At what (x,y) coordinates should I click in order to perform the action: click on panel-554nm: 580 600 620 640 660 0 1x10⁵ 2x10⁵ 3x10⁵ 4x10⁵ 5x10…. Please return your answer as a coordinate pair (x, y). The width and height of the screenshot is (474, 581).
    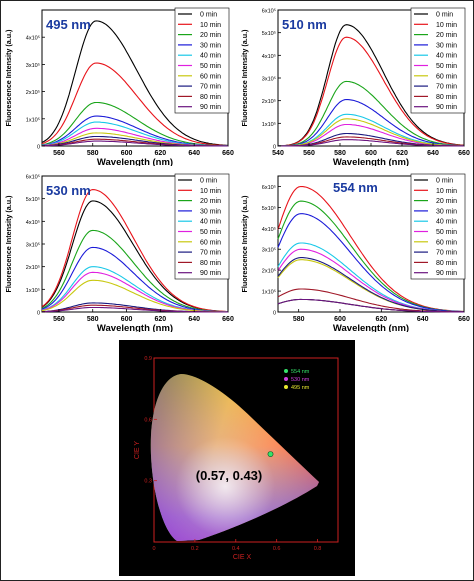
    Looking at the image, I should click on (355, 252).